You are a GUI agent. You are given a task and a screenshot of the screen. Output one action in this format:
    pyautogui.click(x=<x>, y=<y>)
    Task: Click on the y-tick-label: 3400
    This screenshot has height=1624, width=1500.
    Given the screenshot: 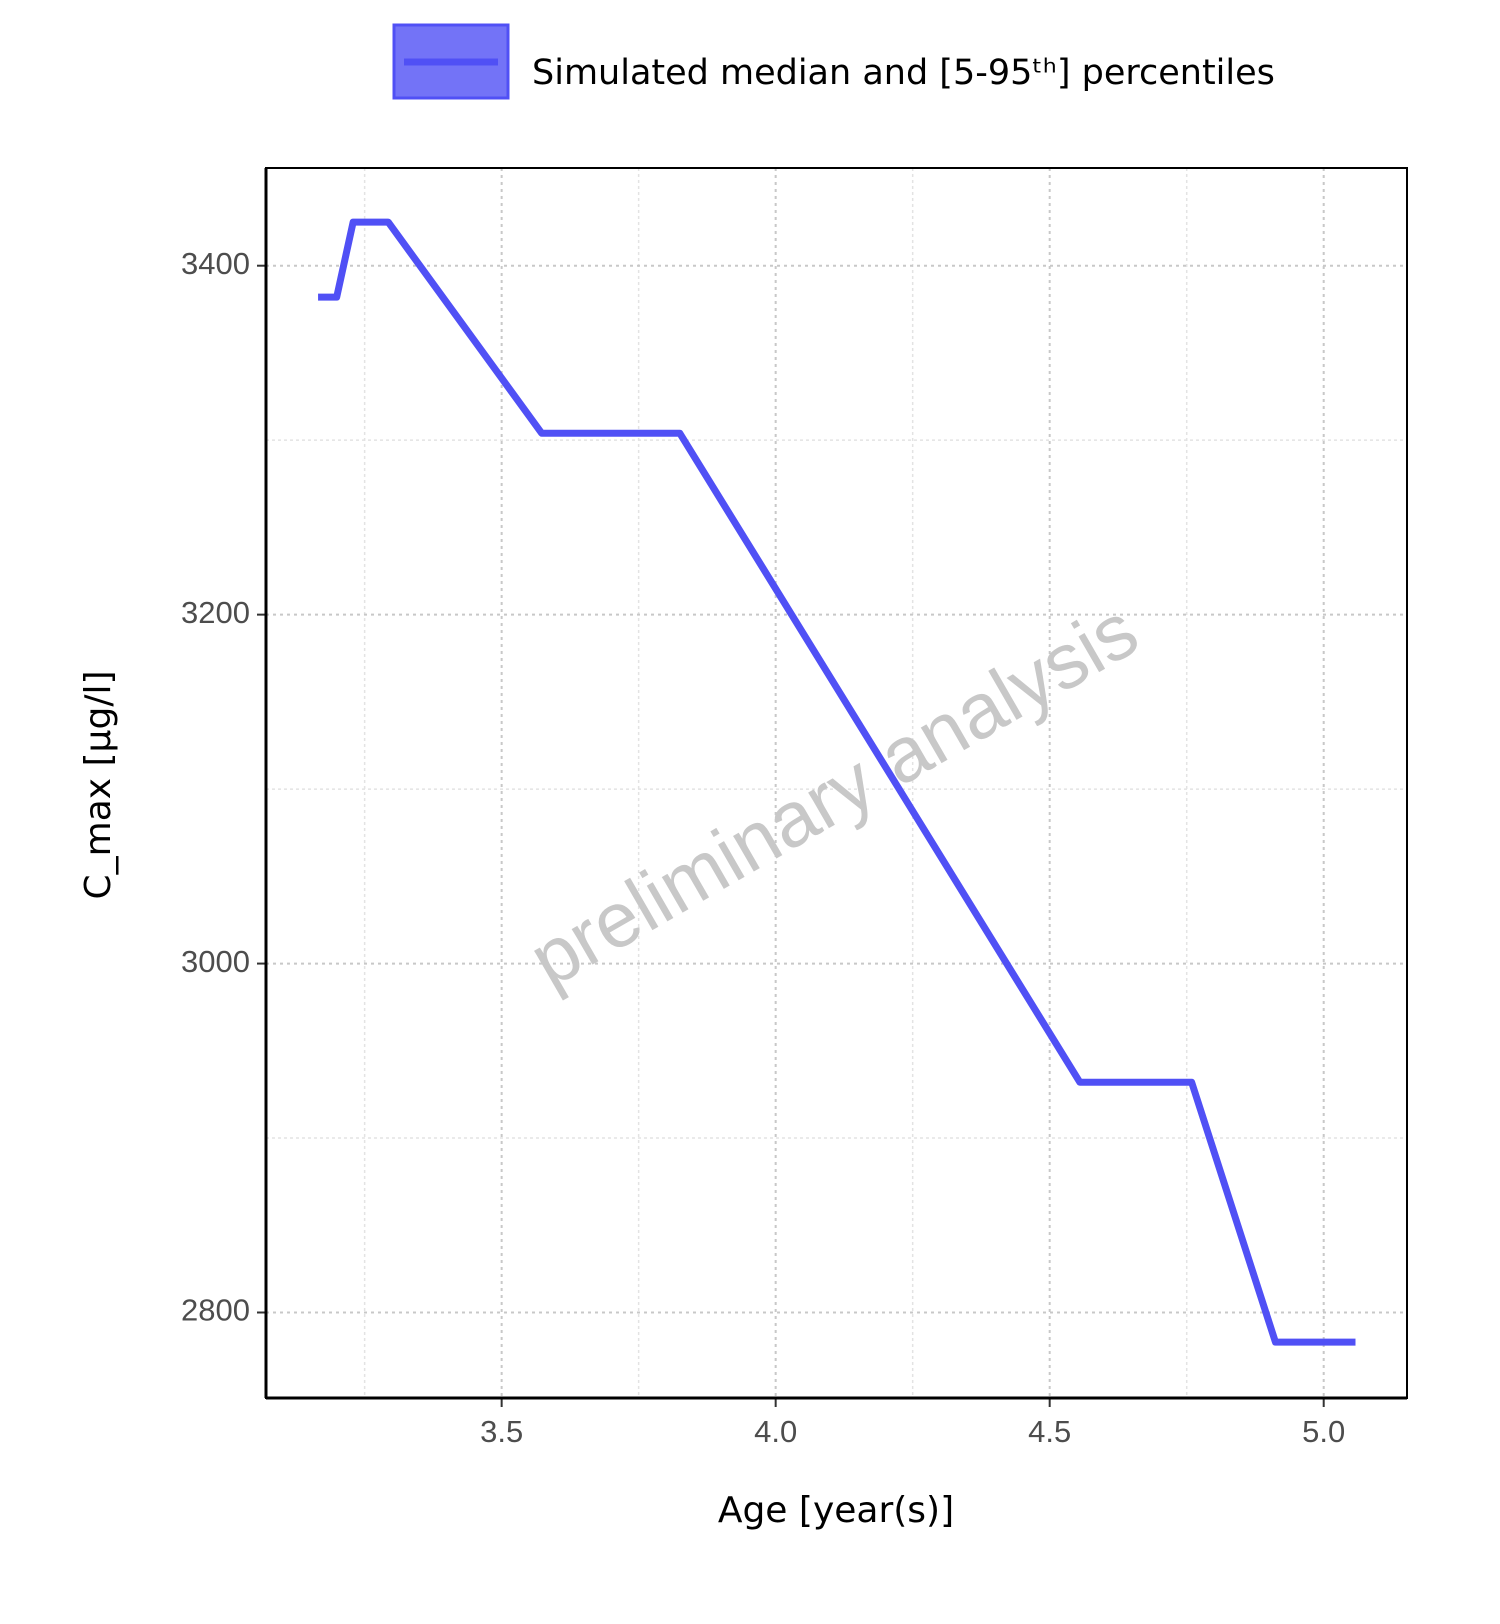 What is the action you would take?
    pyautogui.click(x=215, y=263)
    